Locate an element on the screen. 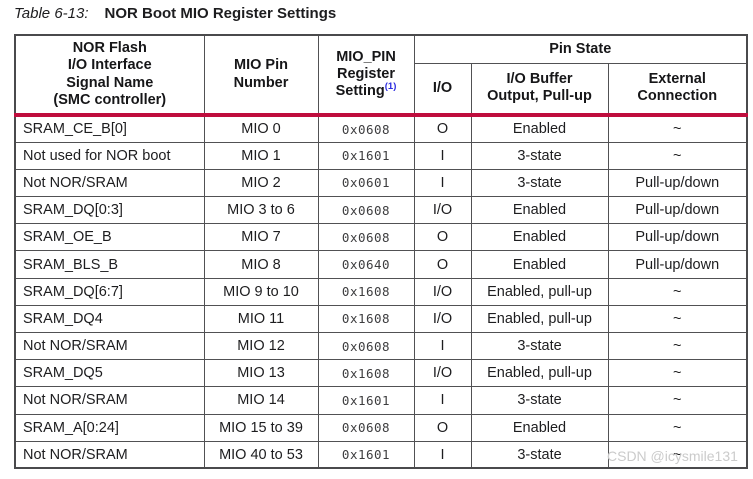 This screenshot has height=479, width=753. cell-pin: MIO 14 is located at coordinates (261, 400).